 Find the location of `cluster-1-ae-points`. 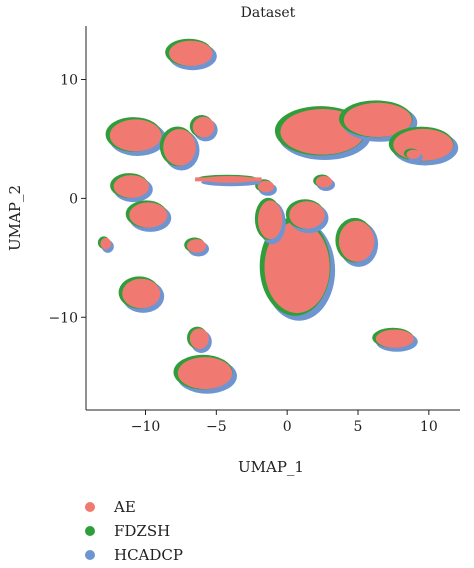

cluster-1-ae-points is located at coordinates (191, 53).